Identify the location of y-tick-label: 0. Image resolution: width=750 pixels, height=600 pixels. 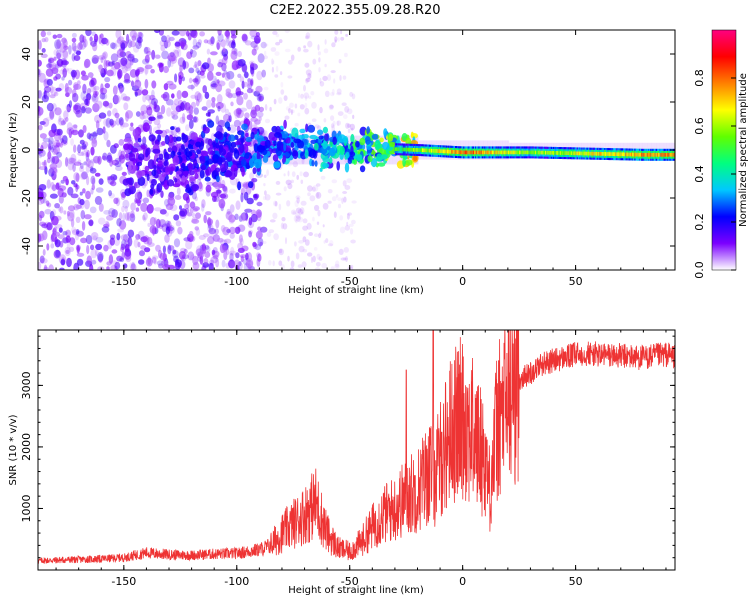
(26, 150).